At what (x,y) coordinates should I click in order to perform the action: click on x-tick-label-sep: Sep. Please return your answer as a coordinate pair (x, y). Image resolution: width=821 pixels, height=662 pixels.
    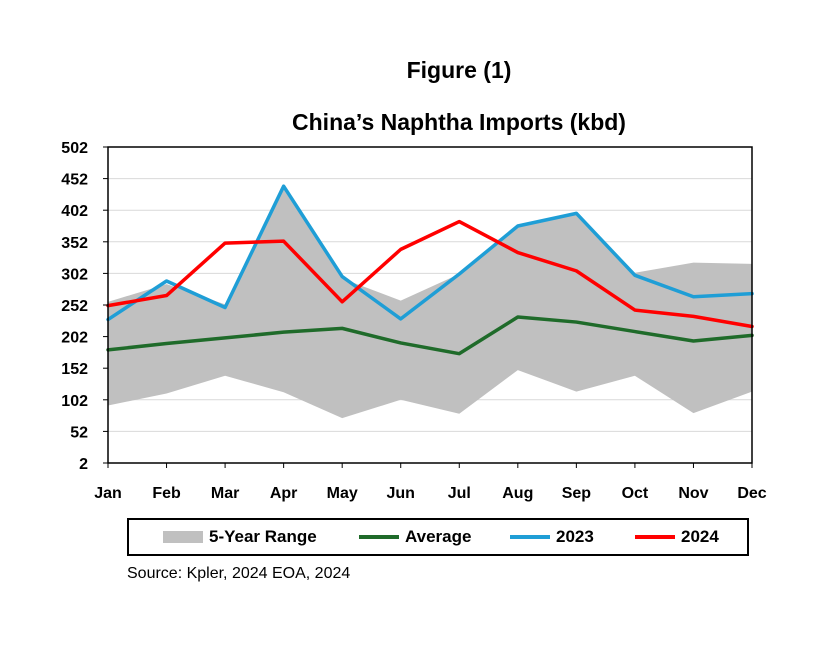
    Looking at the image, I should click on (577, 493).